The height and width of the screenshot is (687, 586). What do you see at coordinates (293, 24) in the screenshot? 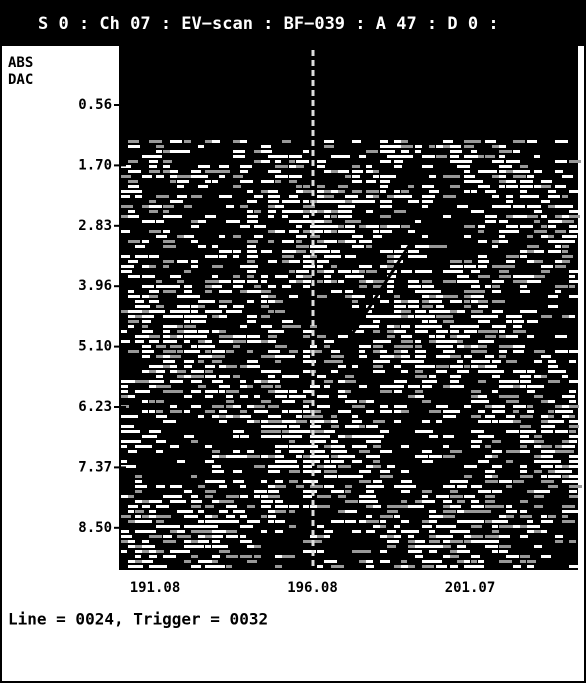
I see `title-bar` at bounding box center [293, 24].